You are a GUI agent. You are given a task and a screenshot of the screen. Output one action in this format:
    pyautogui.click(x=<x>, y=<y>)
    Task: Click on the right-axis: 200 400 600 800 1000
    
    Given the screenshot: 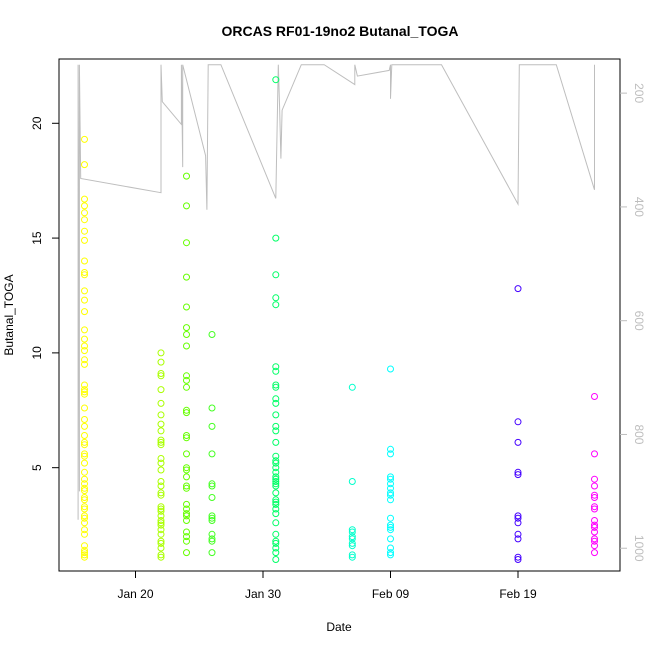 What is the action you would take?
    pyautogui.click(x=633, y=322)
    